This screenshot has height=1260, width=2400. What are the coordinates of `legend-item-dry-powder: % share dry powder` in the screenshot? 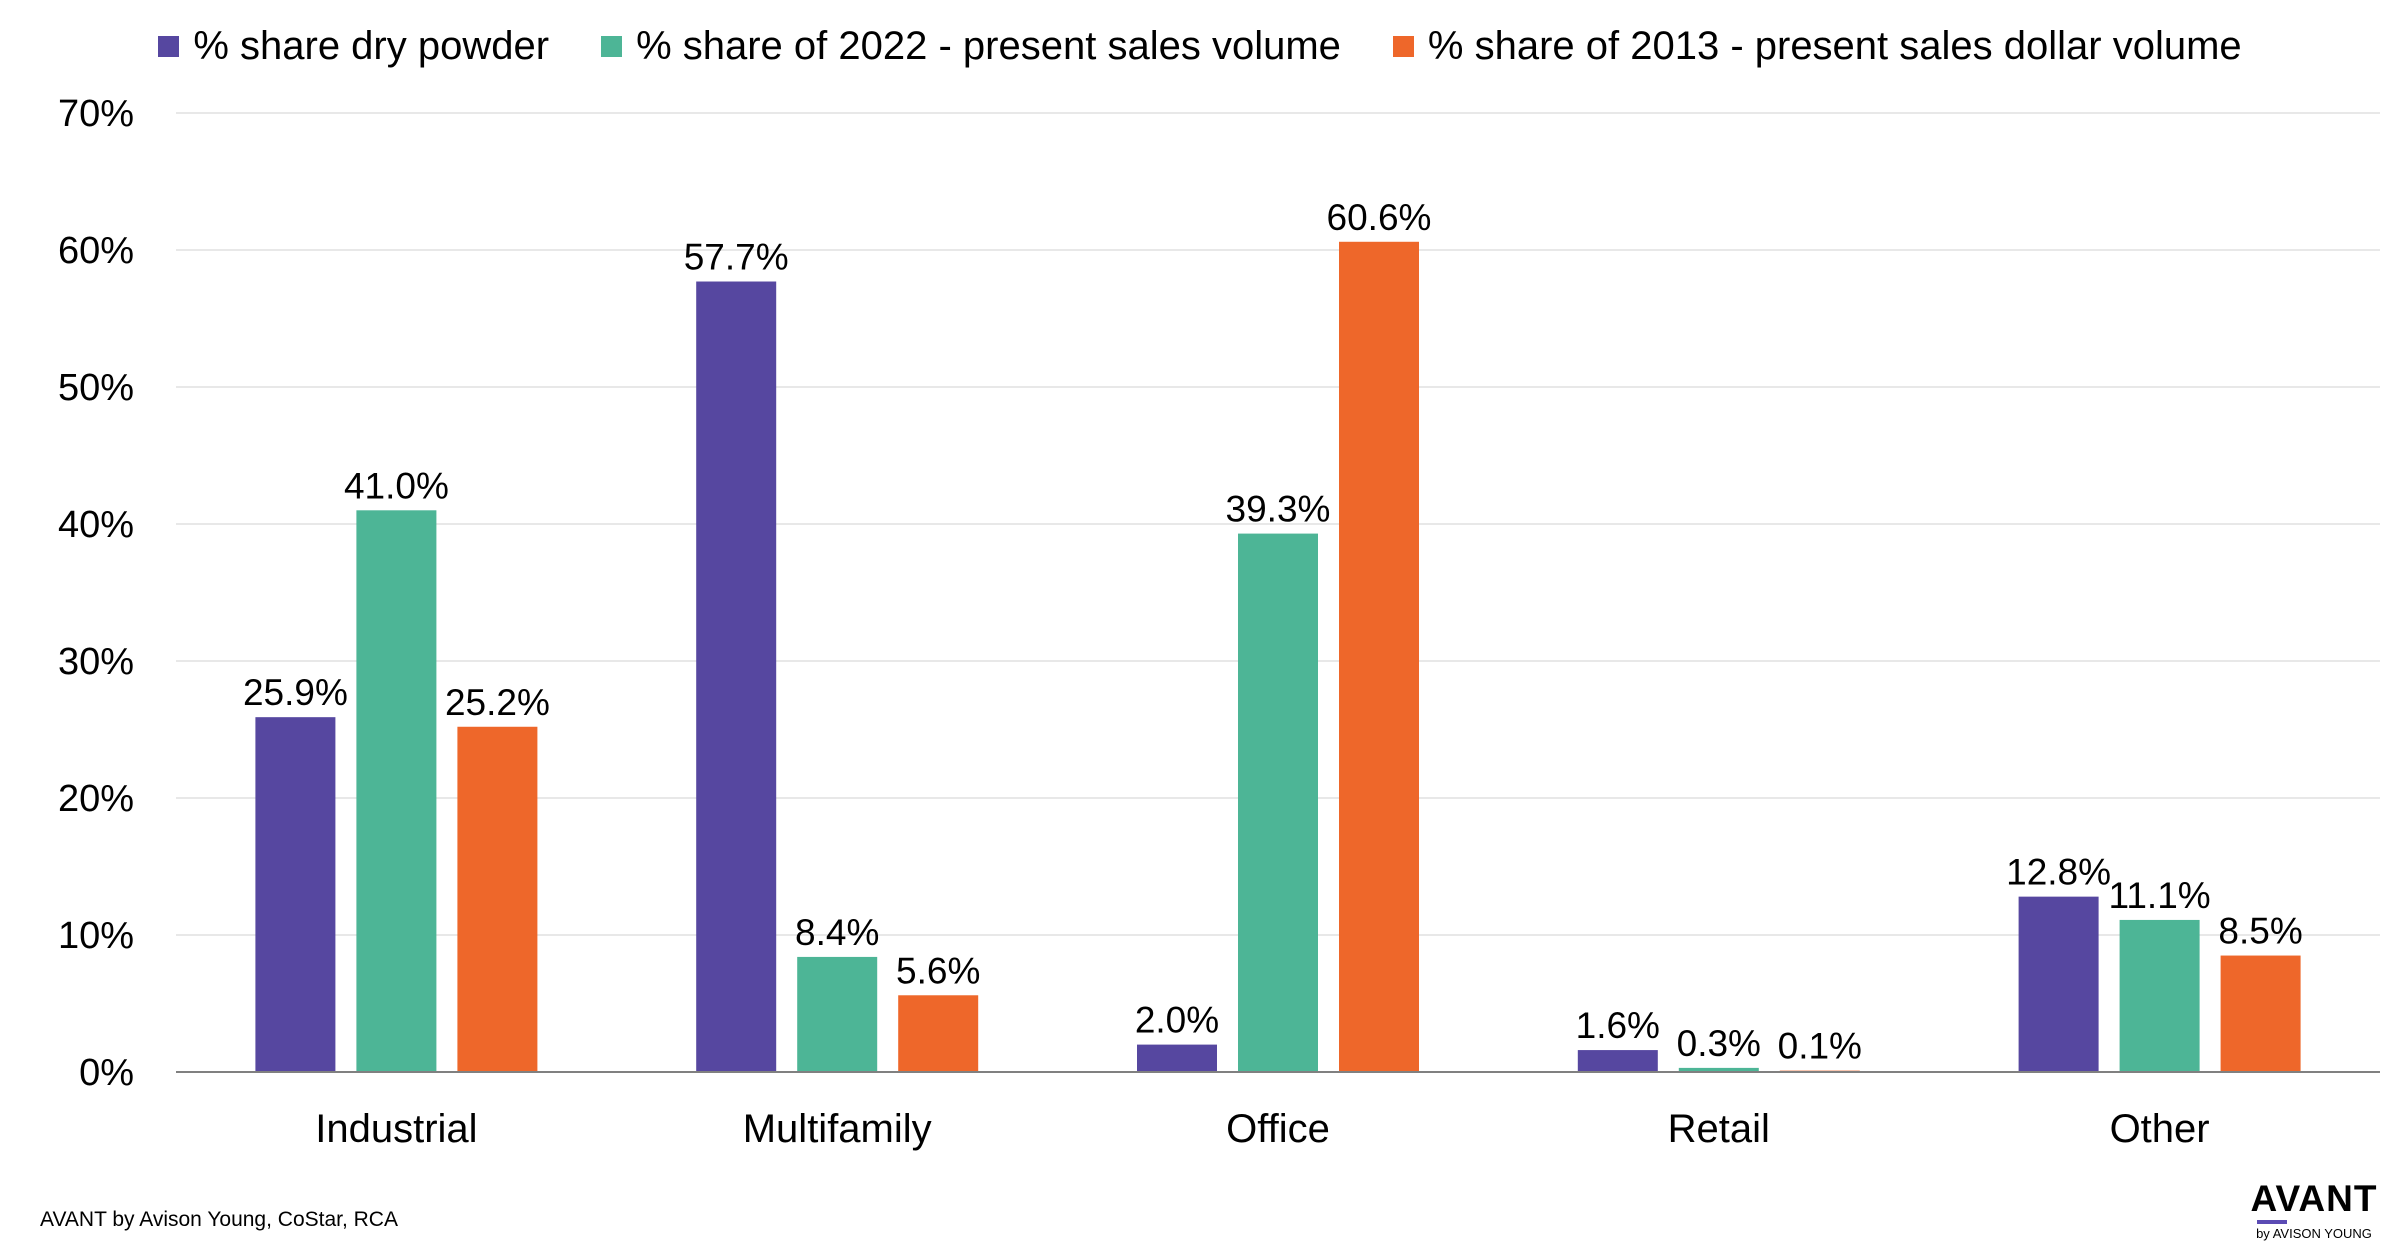 It's located at (353, 46).